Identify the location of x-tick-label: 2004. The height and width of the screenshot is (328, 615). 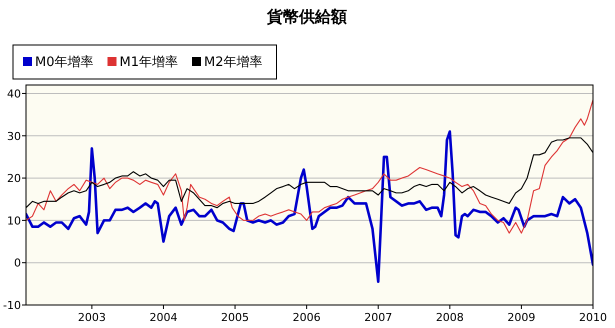
(163, 317).